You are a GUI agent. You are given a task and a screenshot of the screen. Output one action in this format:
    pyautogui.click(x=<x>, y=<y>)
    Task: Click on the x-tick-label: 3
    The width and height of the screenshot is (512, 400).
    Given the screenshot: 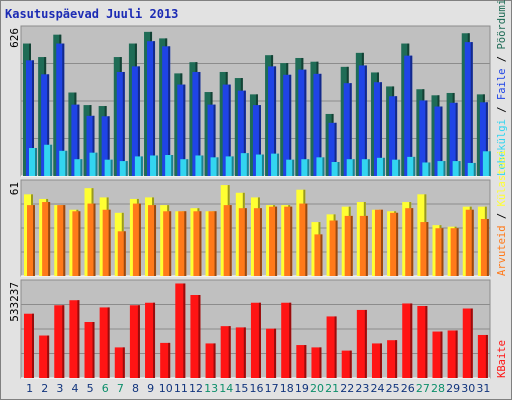 What is the action you would take?
    pyautogui.click(x=59, y=388)
    